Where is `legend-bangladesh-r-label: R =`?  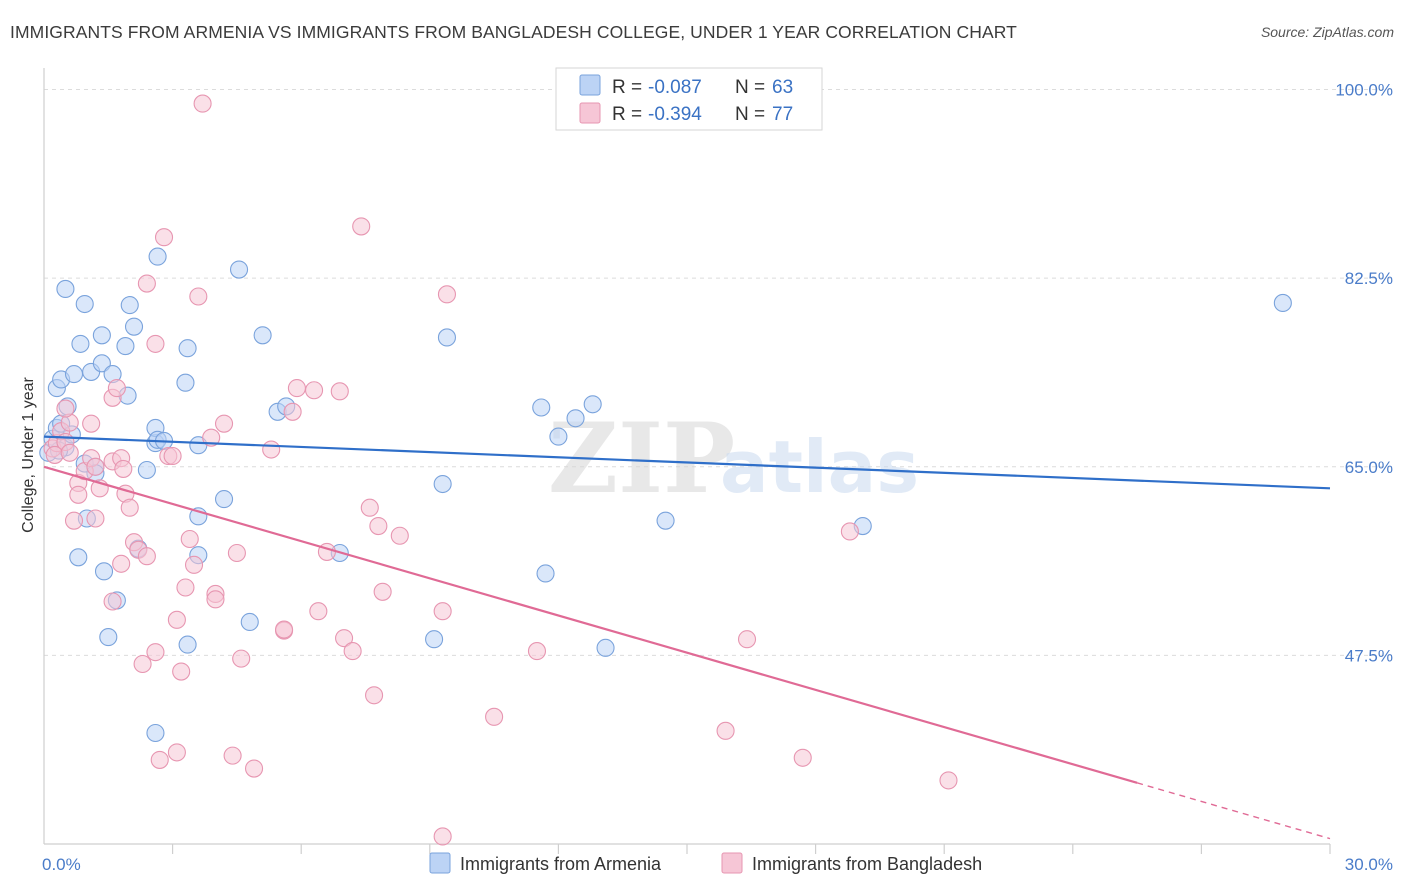
legend-bangladesh-r-label: R = is located at coordinates (629, 114).